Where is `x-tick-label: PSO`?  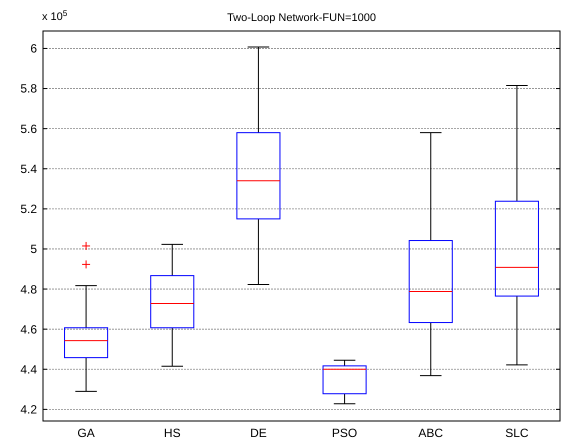
x-tick-label: PSO is located at coordinates (345, 433).